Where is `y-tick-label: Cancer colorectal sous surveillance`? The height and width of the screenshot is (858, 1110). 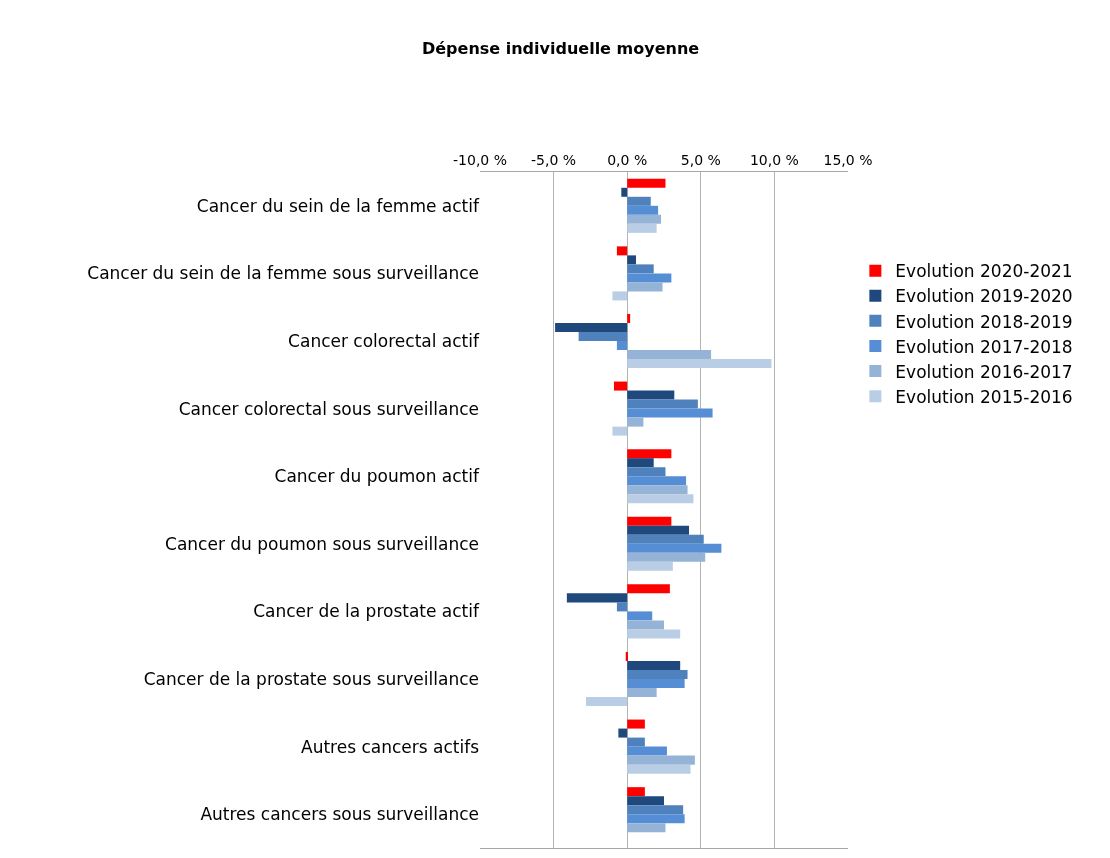 y-tick-label: Cancer colorectal sous surveillance is located at coordinates (328, 408).